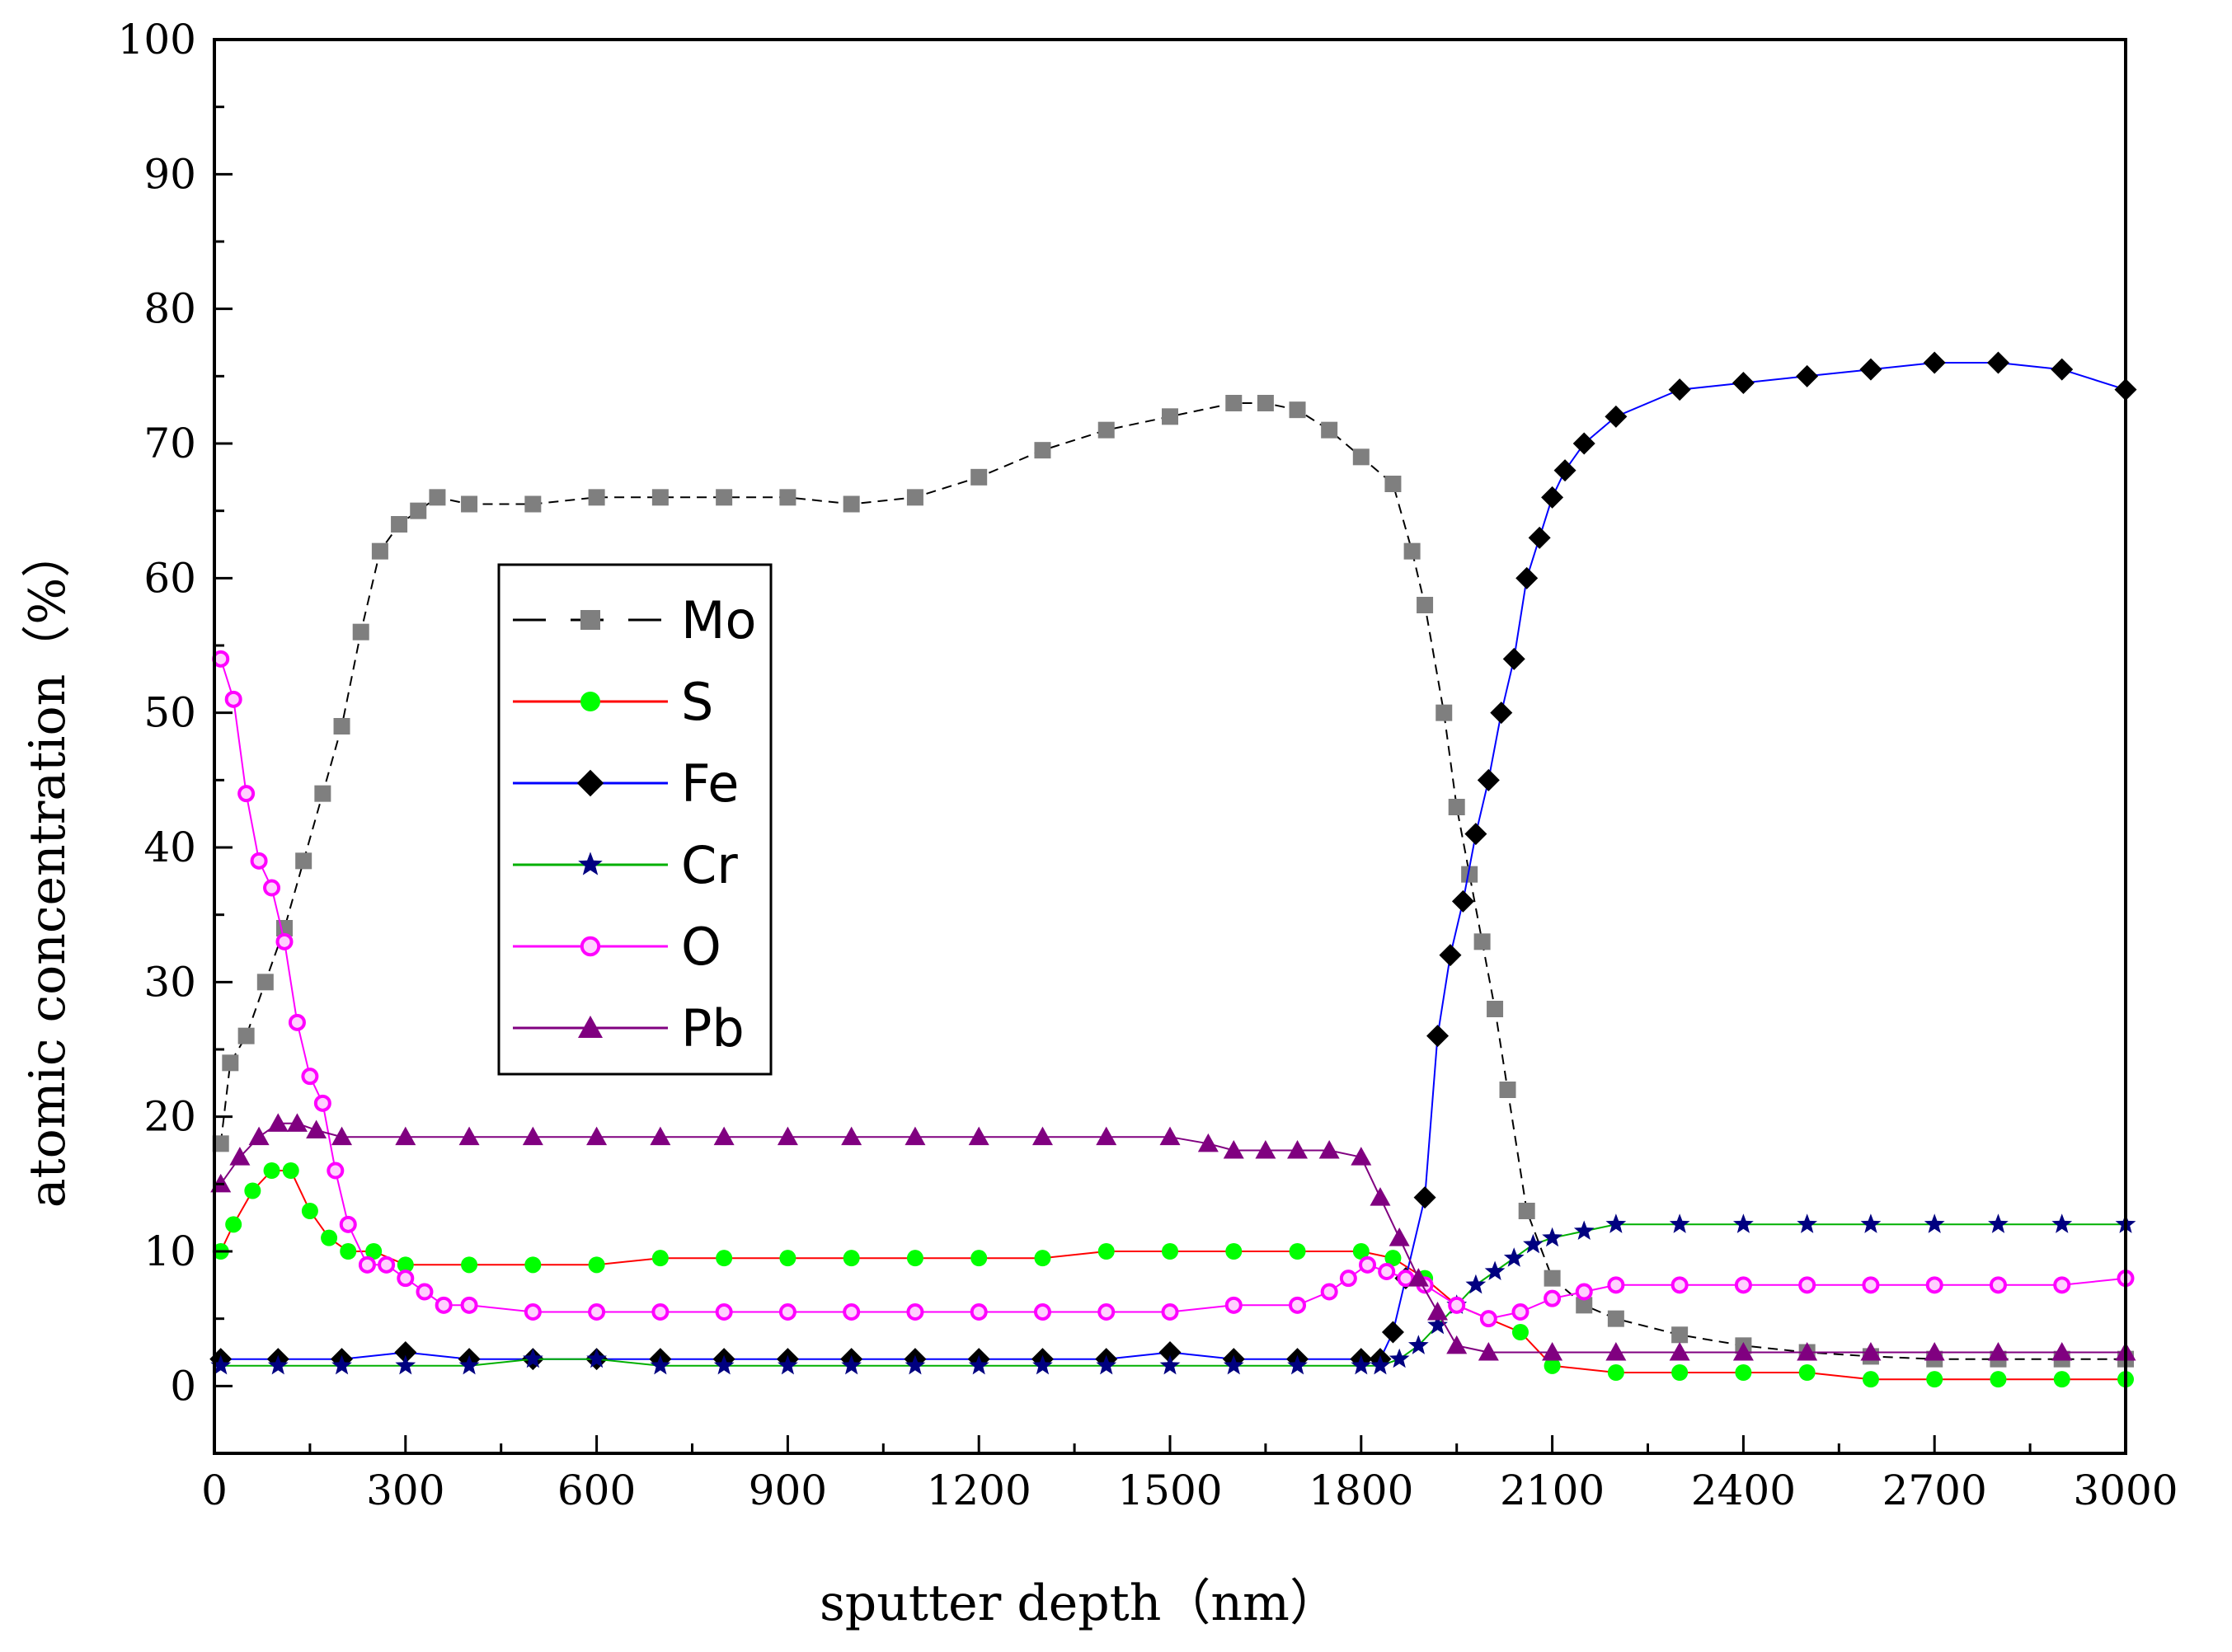 This screenshot has height=1652, width=2232. What do you see at coordinates (596, 1490) in the screenshot?
I see `x-tick-label: 600` at bounding box center [596, 1490].